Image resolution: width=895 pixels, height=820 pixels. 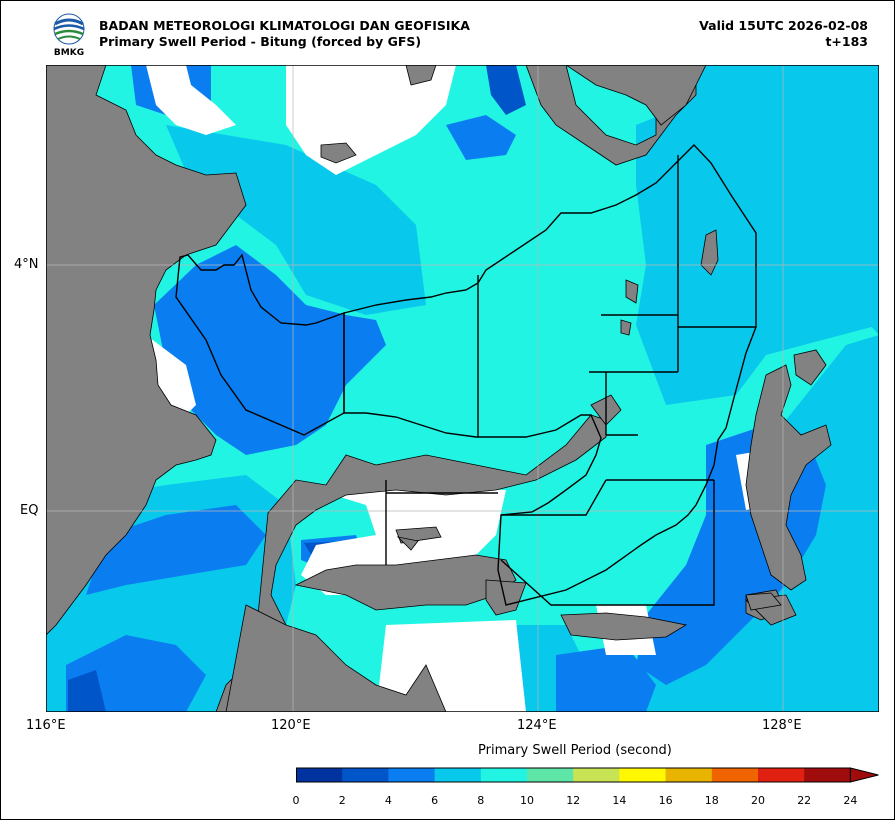 I want to click on colorbar-title: Primary Swell Period (second), so click(x=575, y=750).